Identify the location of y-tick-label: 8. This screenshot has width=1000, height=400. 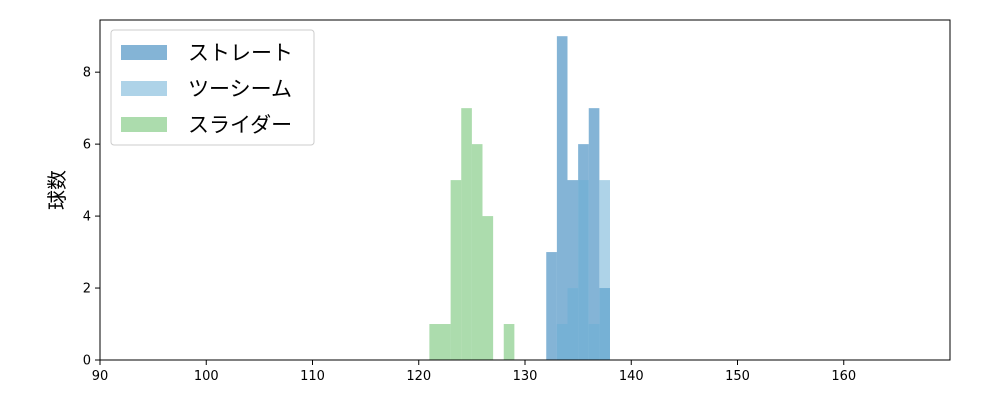
(87, 73).